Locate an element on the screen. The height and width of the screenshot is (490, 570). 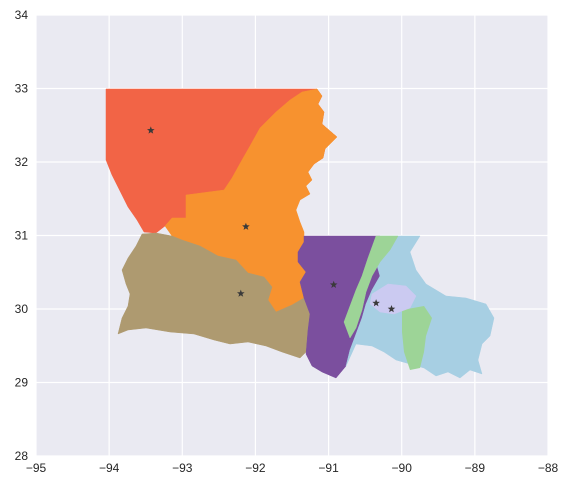
y-axis-ticks: 28 29 30 31 32 33 34 is located at coordinates (22, 235).